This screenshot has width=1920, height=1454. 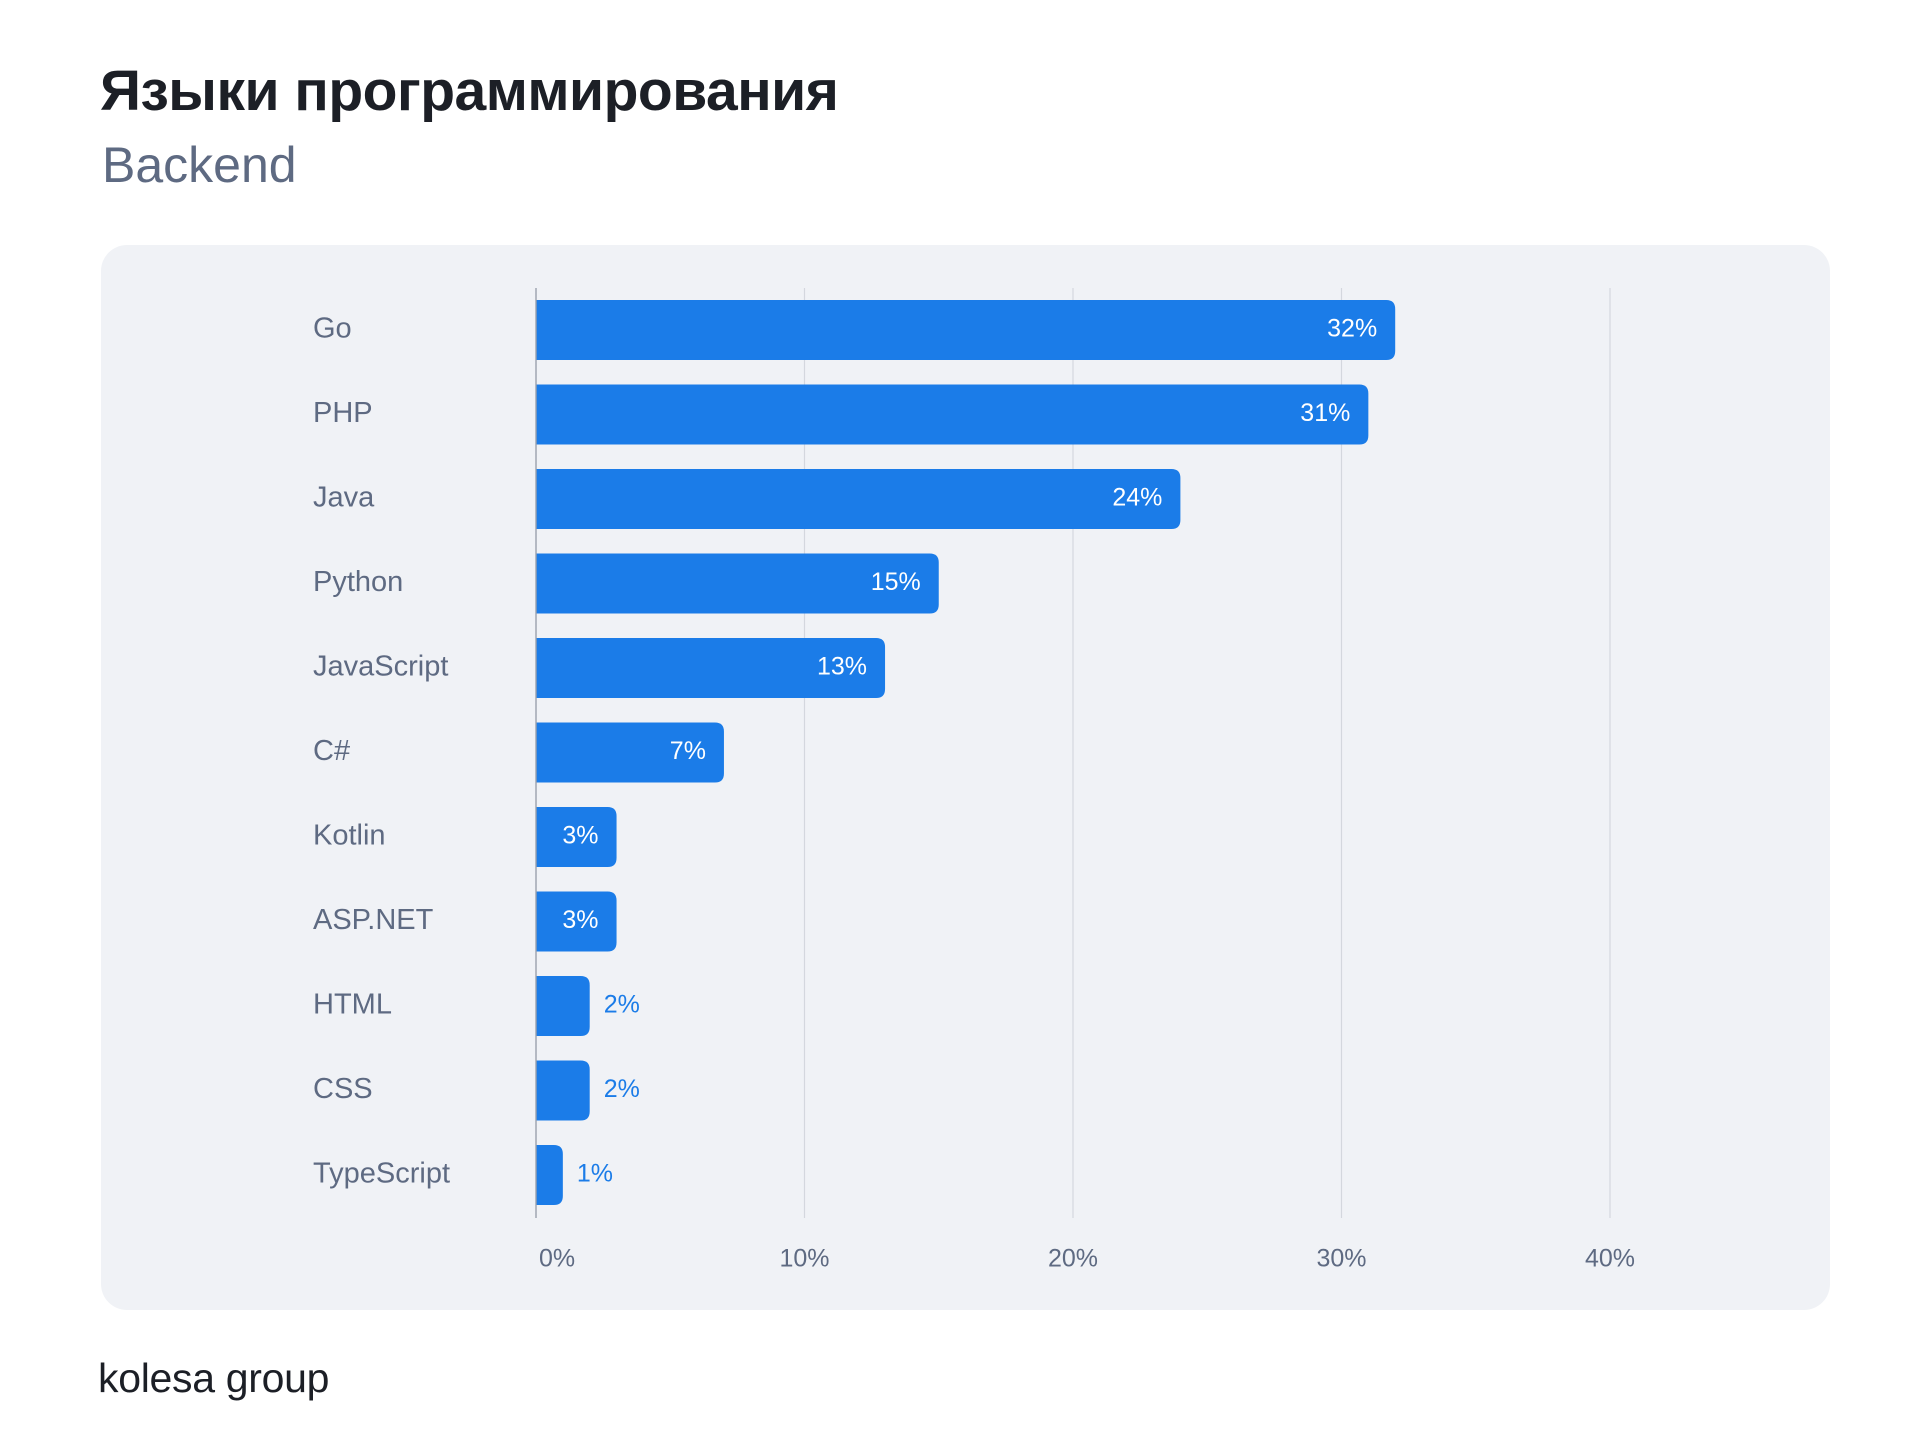 What do you see at coordinates (1352, 329) in the screenshot?
I see `value-label: 32%` at bounding box center [1352, 329].